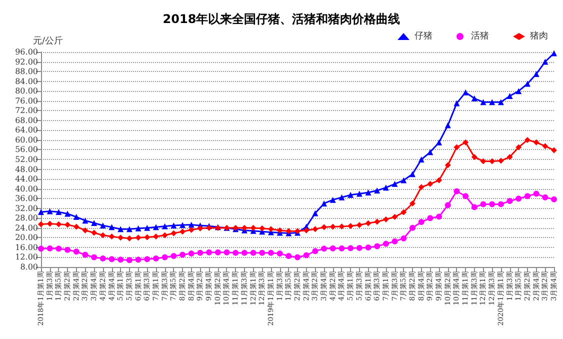 The image size is (563, 339). Describe the element at coordinates (26, 237) in the screenshot. I see `y-tick-label: 20.00` at that location.